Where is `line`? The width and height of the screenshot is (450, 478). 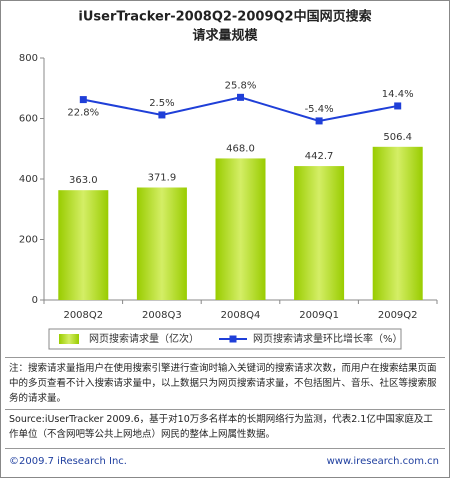
line is located at coordinates (240, 109).